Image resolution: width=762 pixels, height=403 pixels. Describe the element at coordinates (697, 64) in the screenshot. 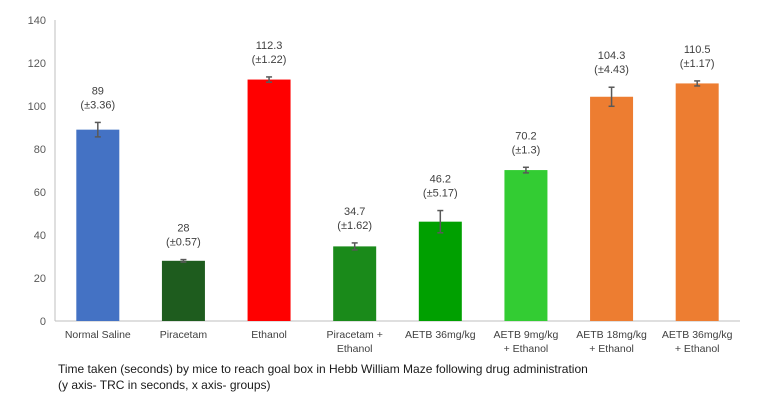

I see `data-label-error: (±1.17)` at that location.